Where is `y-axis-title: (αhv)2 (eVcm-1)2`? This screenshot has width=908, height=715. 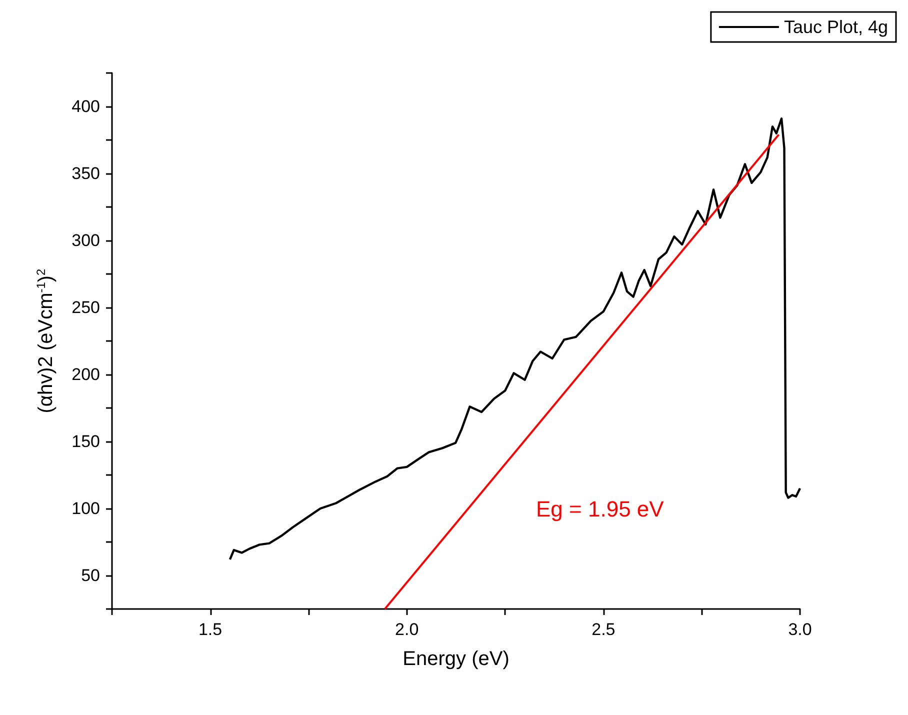
y-axis-title: (αhv)2 (eVcm-1)2 is located at coordinates (45, 341).